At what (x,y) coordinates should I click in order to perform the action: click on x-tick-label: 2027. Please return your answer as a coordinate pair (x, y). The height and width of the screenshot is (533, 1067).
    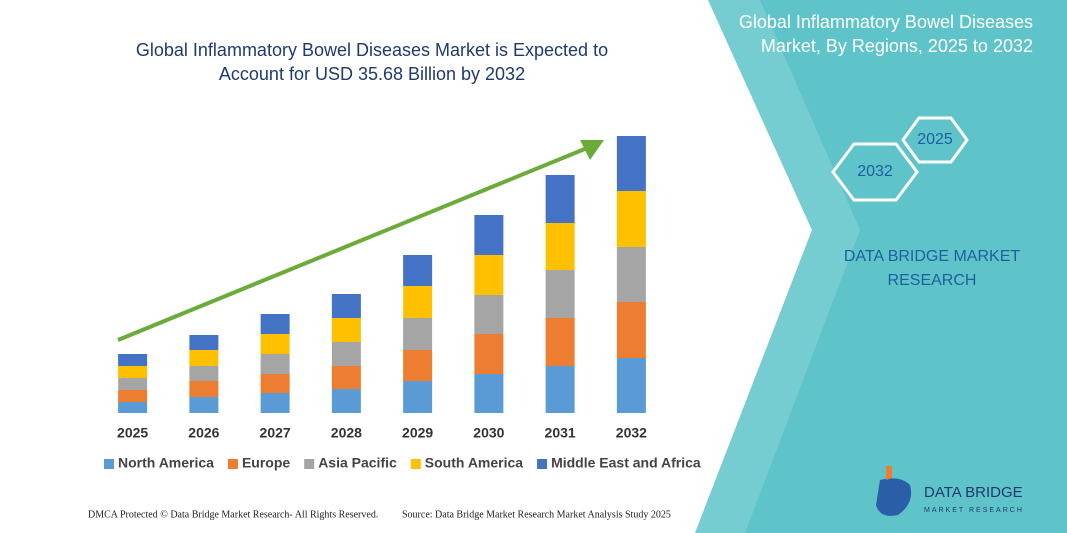
    Looking at the image, I should click on (275, 433).